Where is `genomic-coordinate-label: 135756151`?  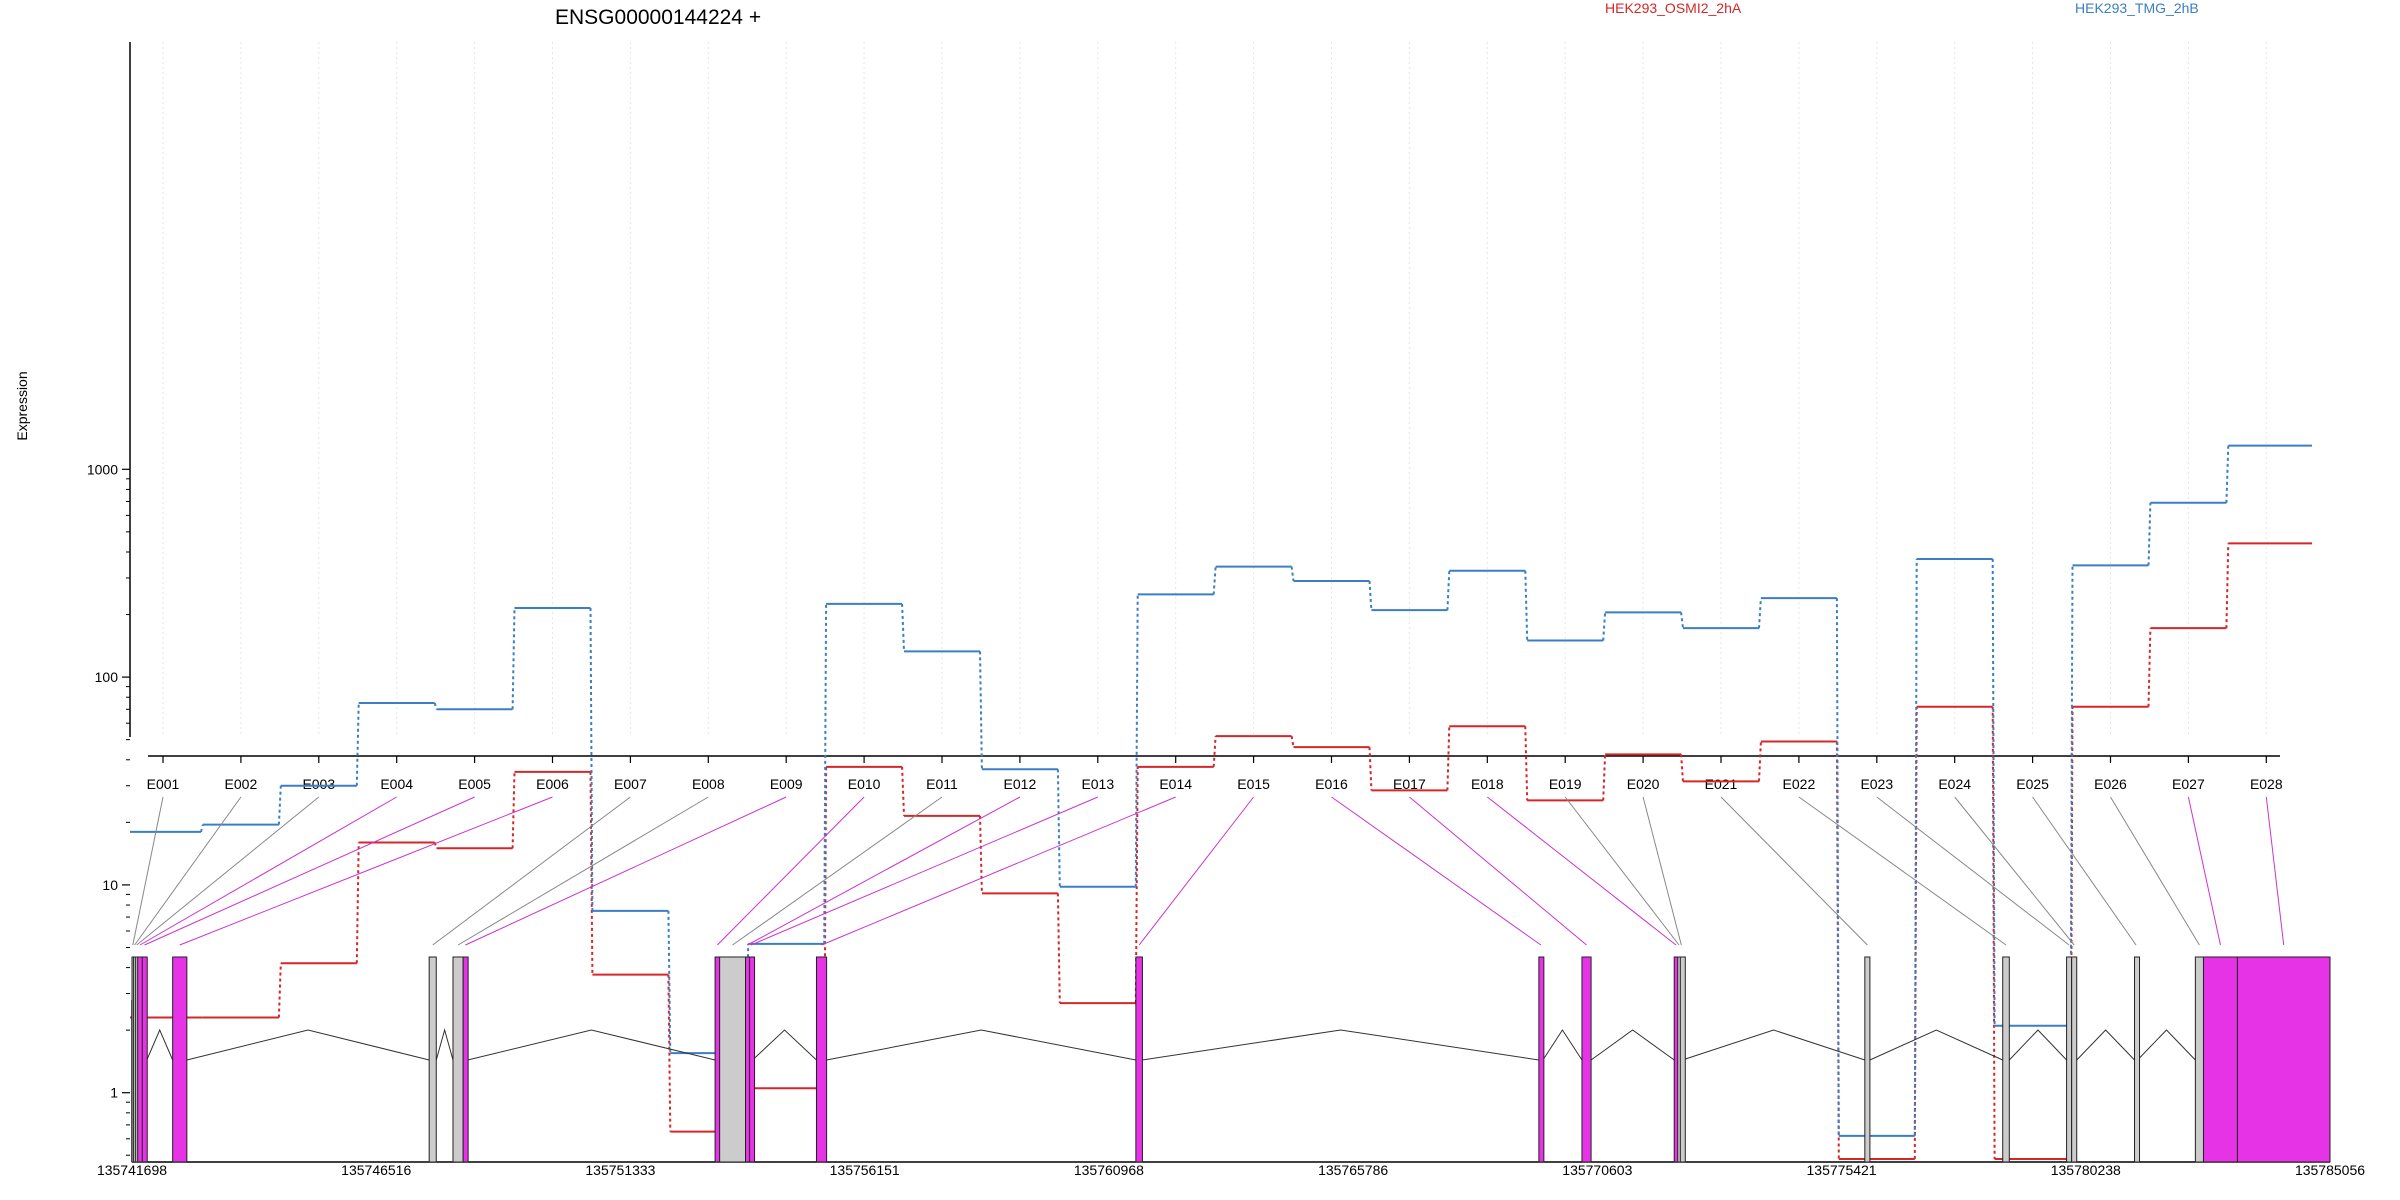 genomic-coordinate-label: 135756151 is located at coordinates (865, 1170).